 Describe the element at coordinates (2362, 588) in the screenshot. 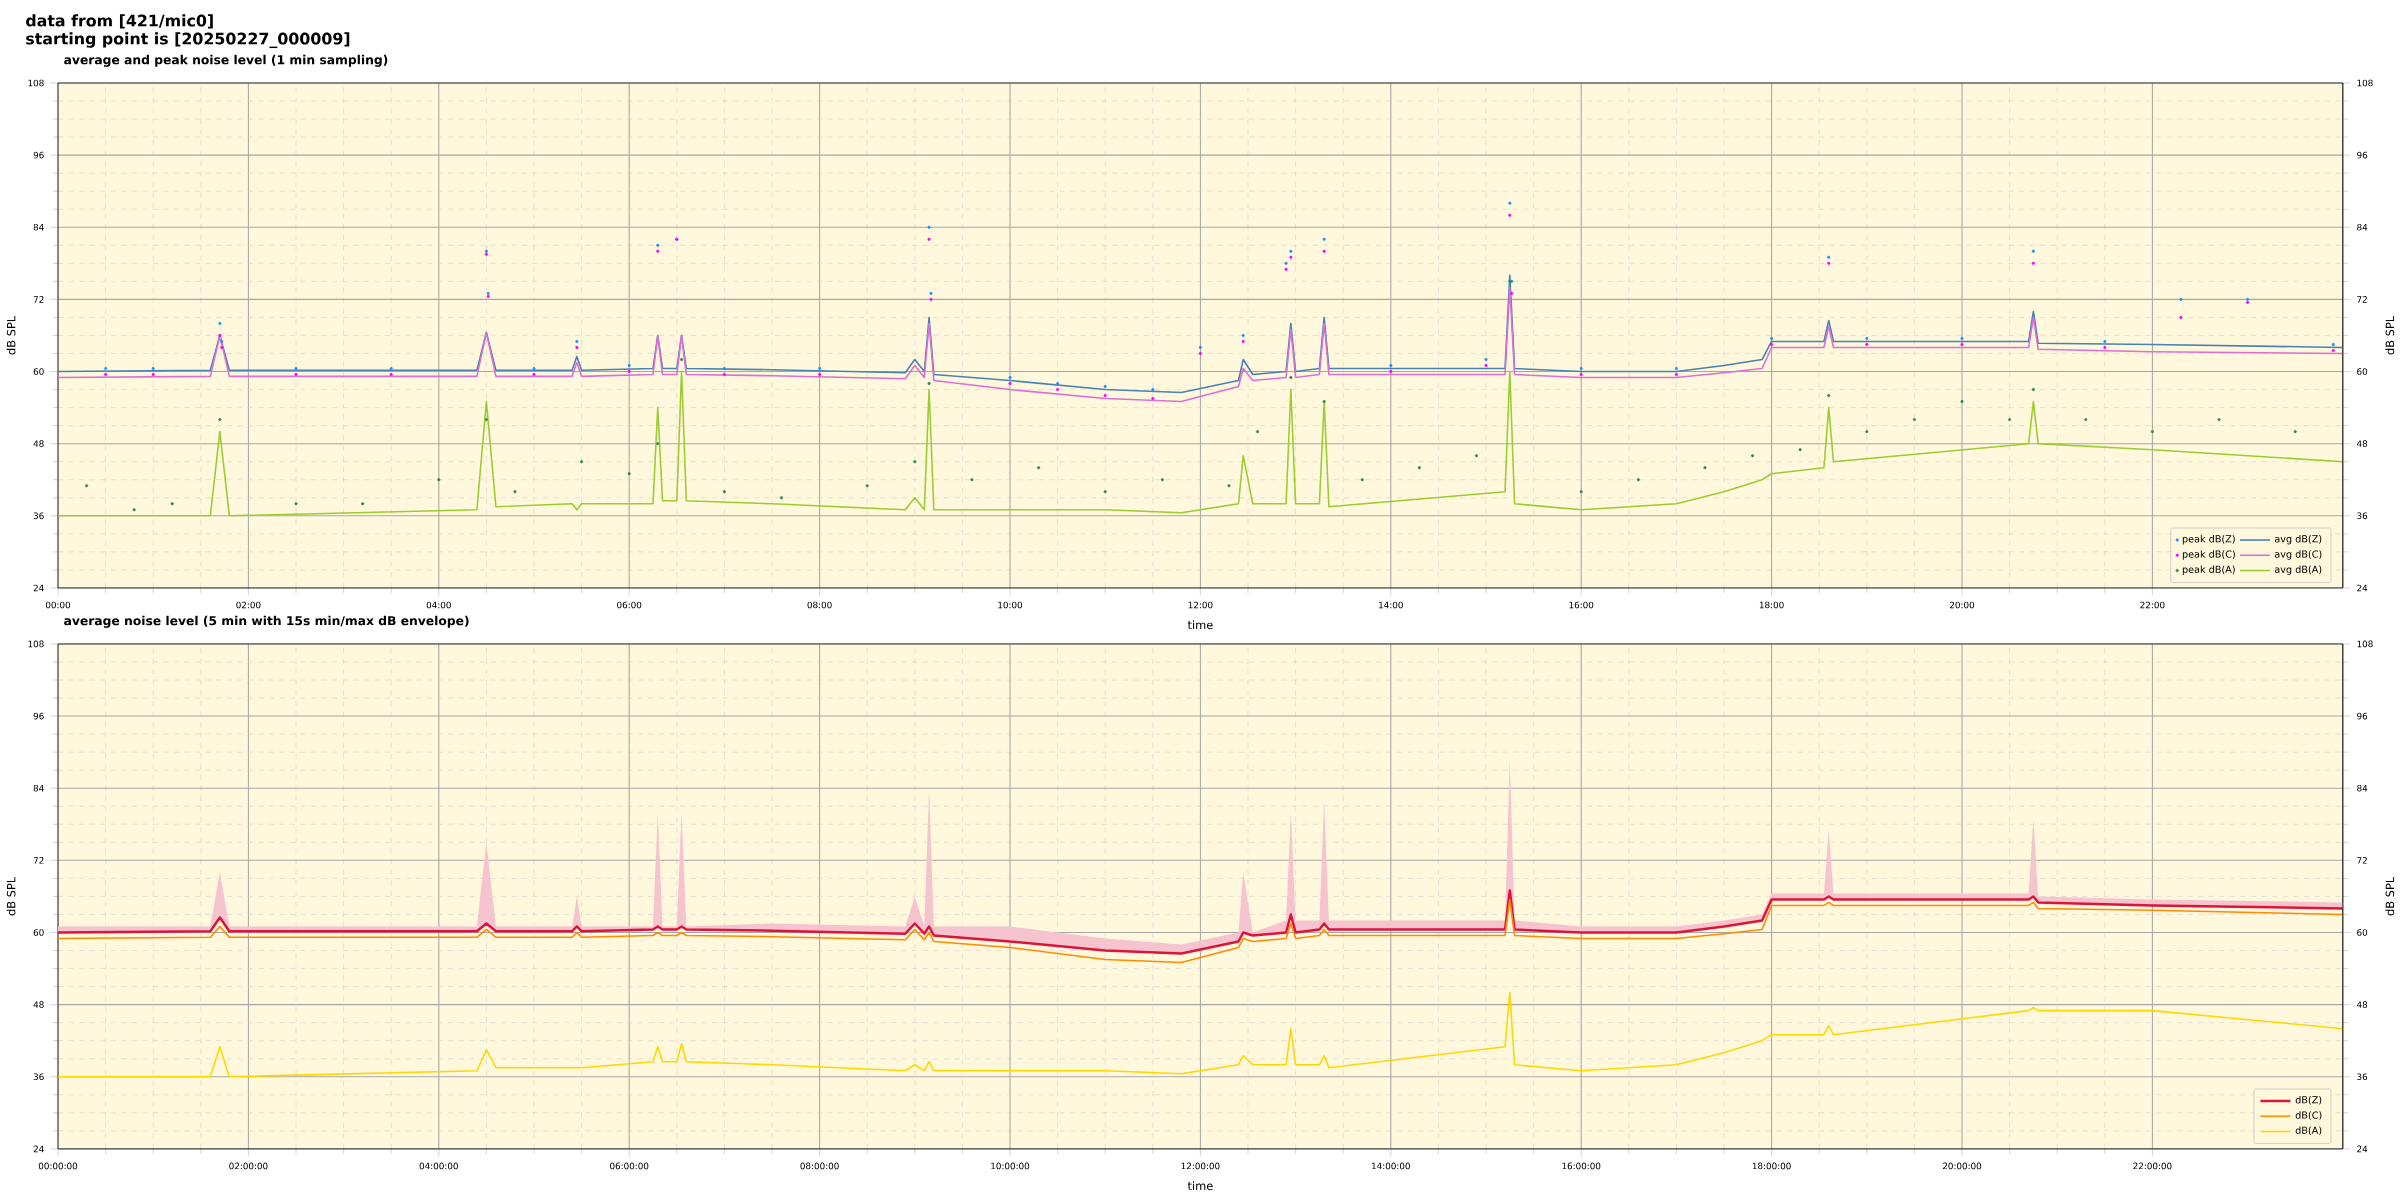

I see `y2-tick-label: 24` at that location.